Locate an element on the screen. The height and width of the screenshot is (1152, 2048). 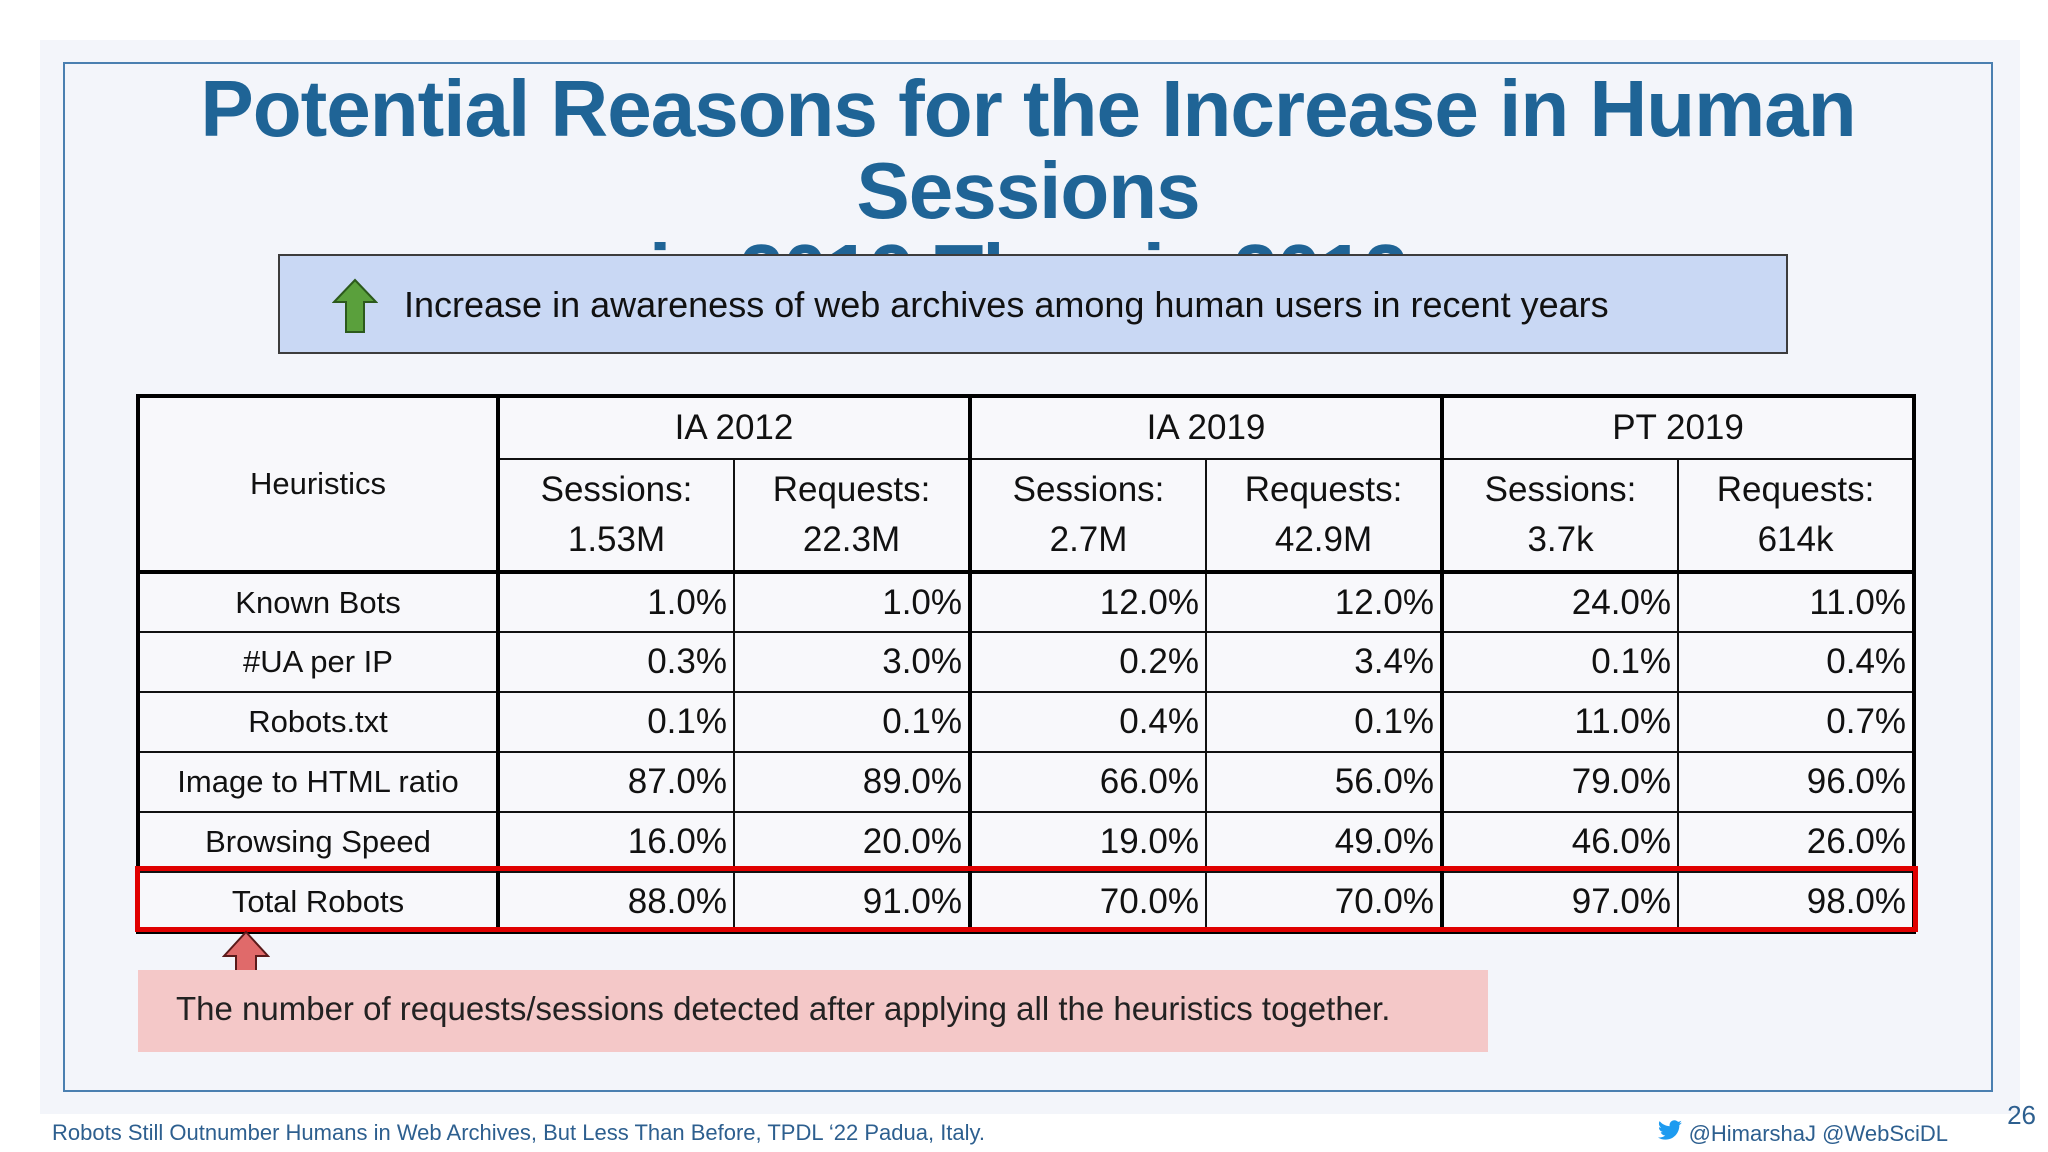
page-number: 26 is located at coordinates (2021, 1115).